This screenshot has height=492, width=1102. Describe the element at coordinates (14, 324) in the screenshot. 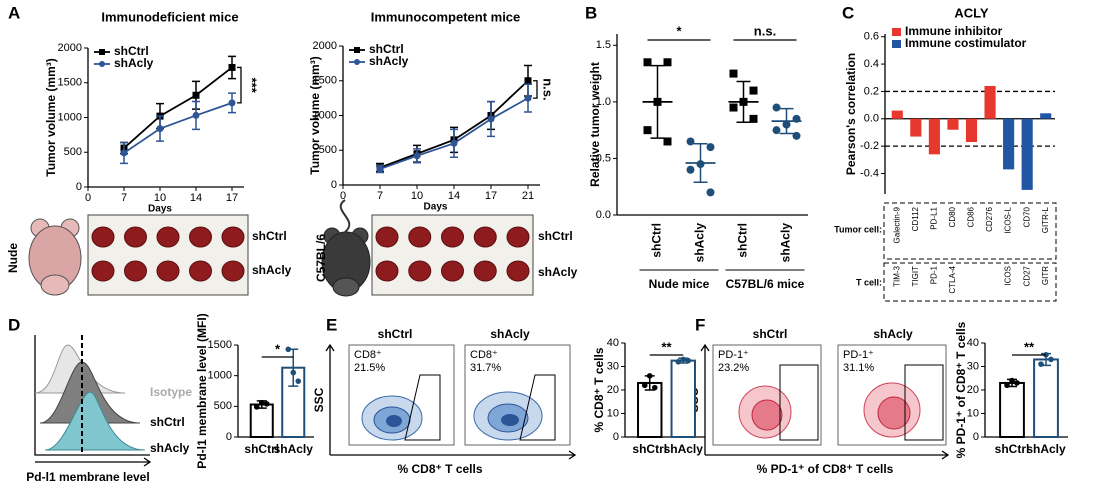

I see `panel-label: D` at that location.